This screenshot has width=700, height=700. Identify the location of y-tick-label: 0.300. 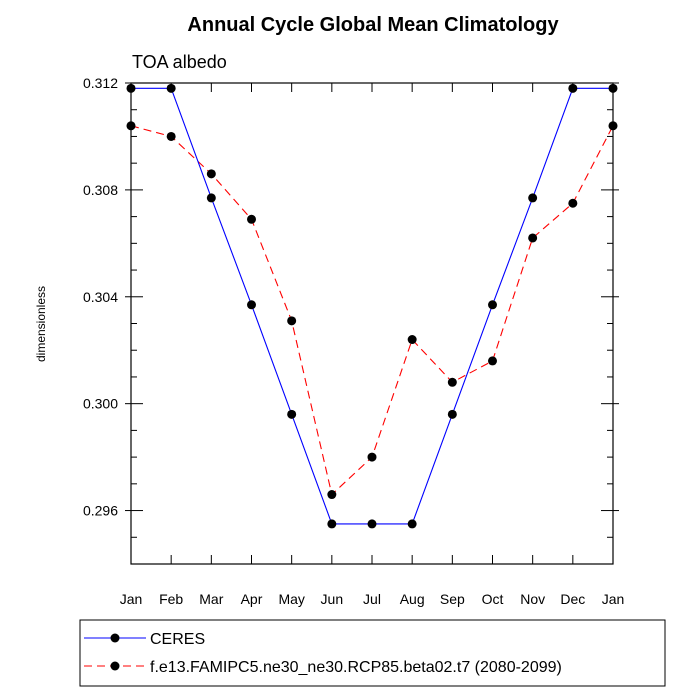
(100, 404).